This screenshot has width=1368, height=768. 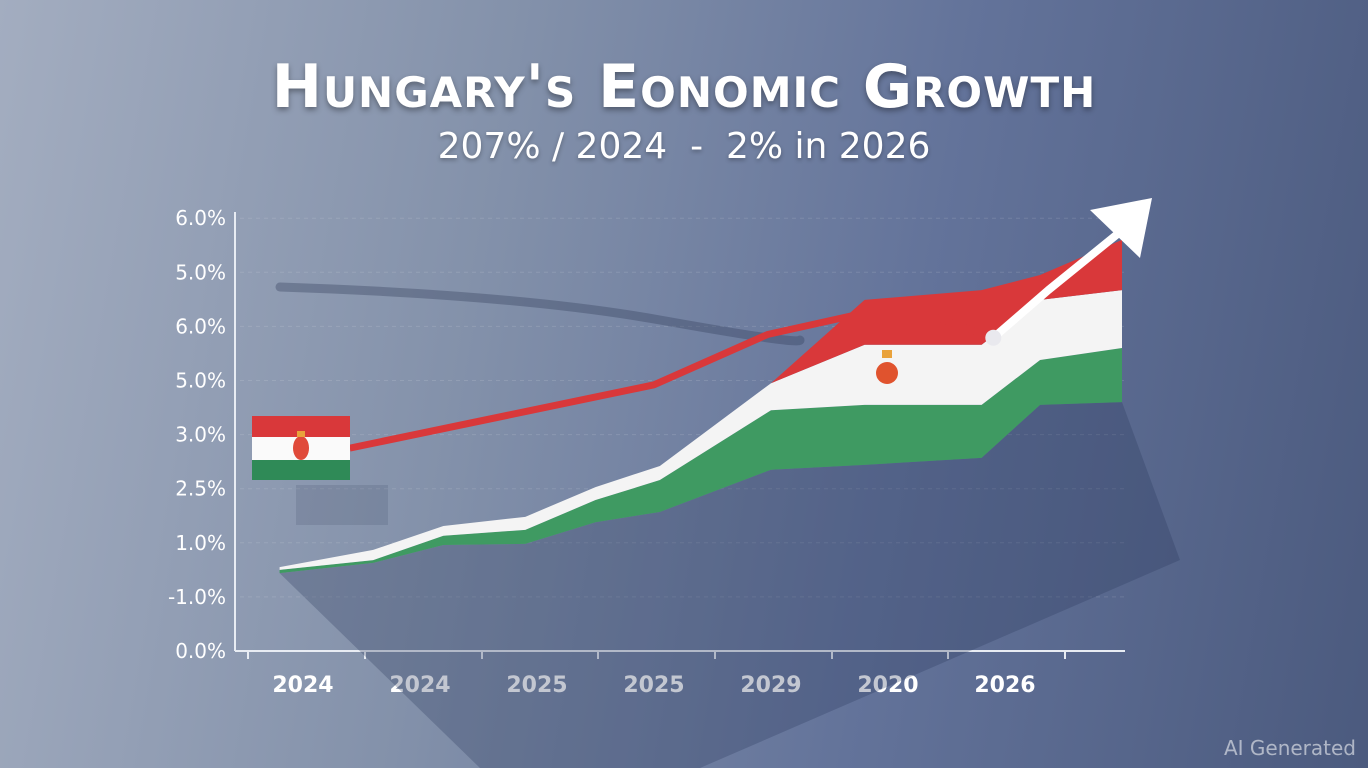 What do you see at coordinates (1056, 284) in the screenshot?
I see `arrow-shaft` at bounding box center [1056, 284].